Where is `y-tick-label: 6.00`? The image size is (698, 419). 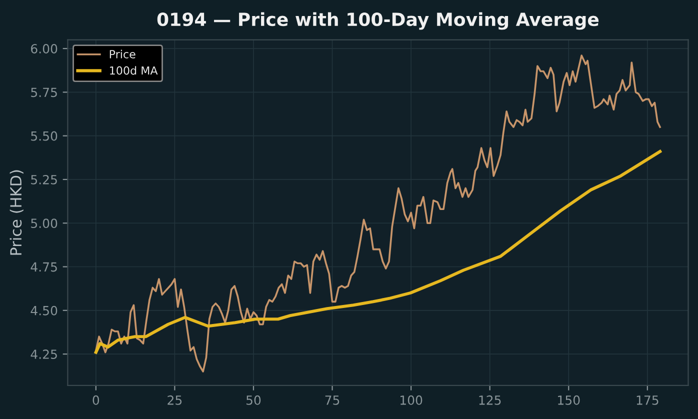 y-tick-label: 6.00 is located at coordinates (44, 49).